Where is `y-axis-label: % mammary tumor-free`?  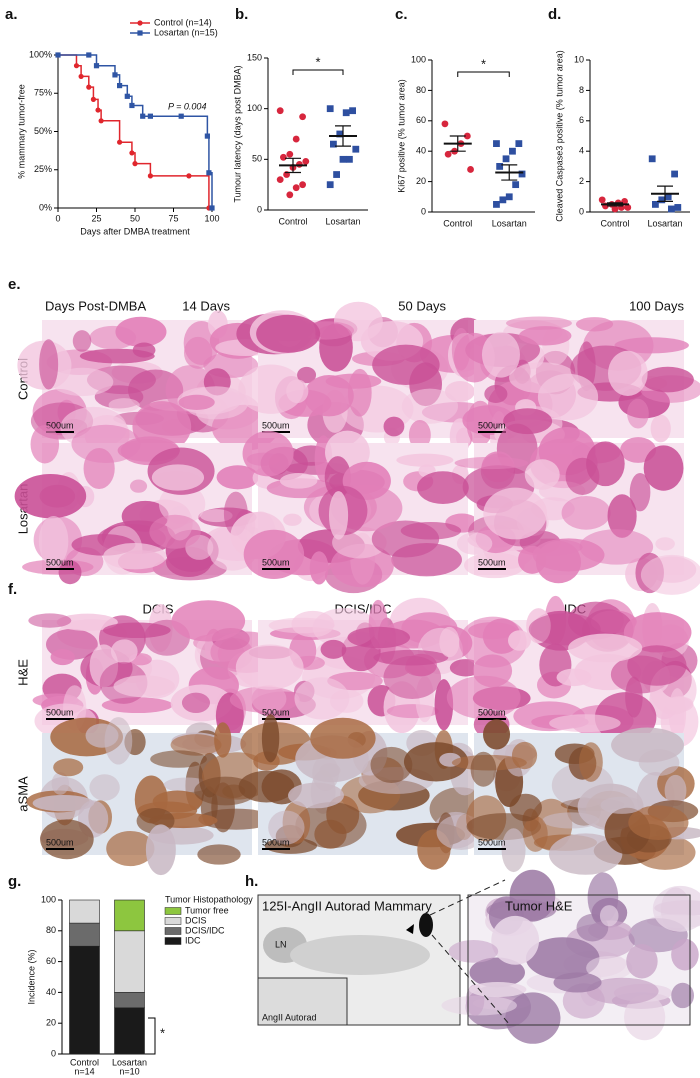 y-axis-label: % mammary tumor-free is located at coordinates (21, 131).